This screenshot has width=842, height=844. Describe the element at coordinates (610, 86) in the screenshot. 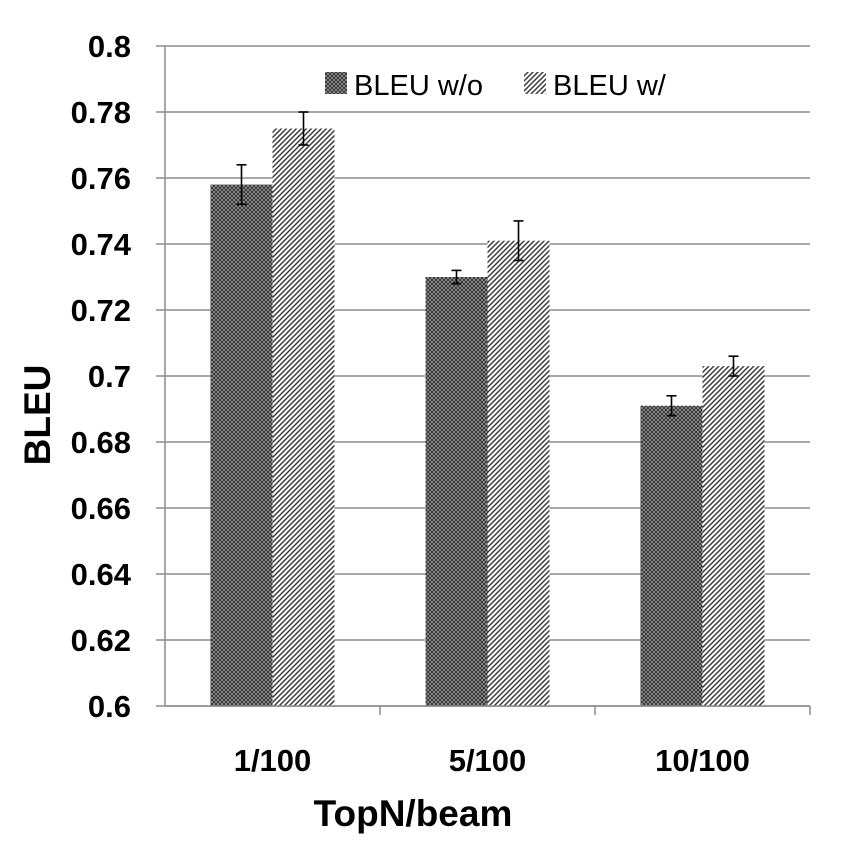

I see `legend-label-with: BLEU w/` at that location.